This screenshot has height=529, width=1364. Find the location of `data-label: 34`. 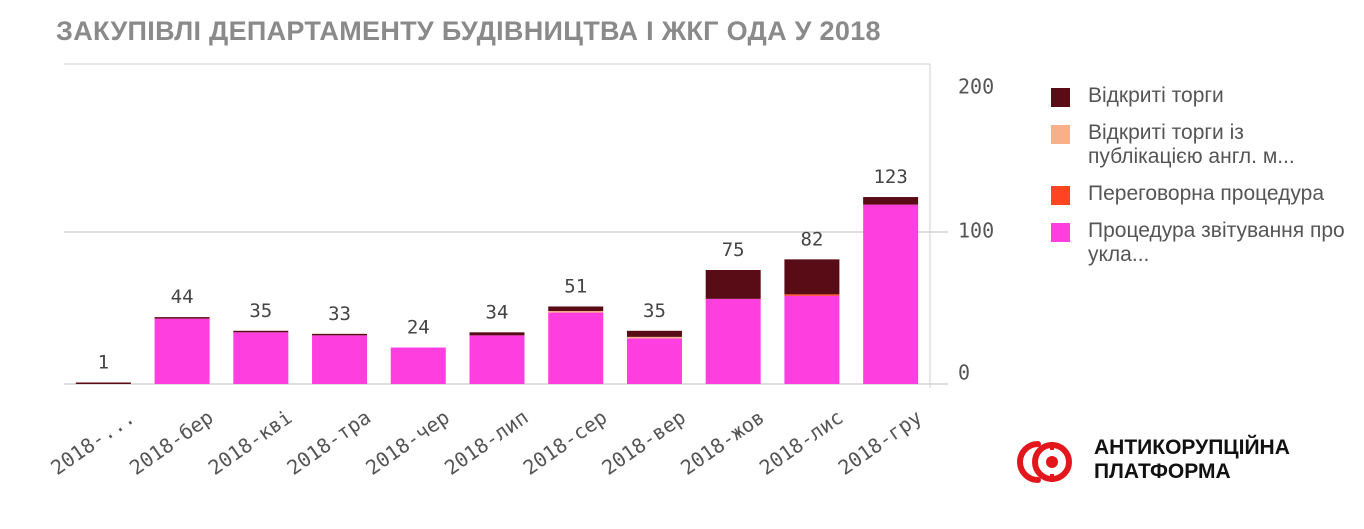

data-label: 34 is located at coordinates (497, 312).